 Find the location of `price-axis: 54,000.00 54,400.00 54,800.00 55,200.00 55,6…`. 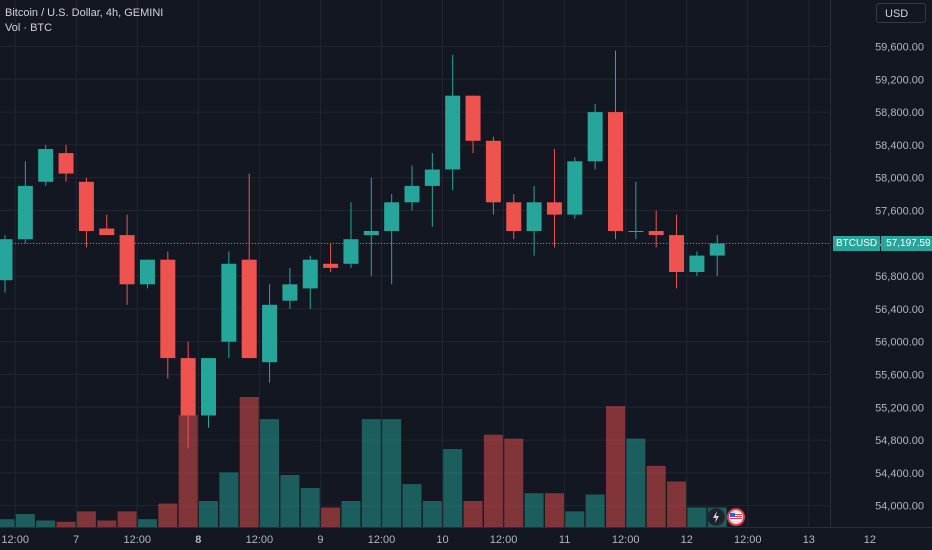

price-axis: 54,000.00 54,400.00 54,800.00 55,200.00 55,6… is located at coordinates (899, 277).